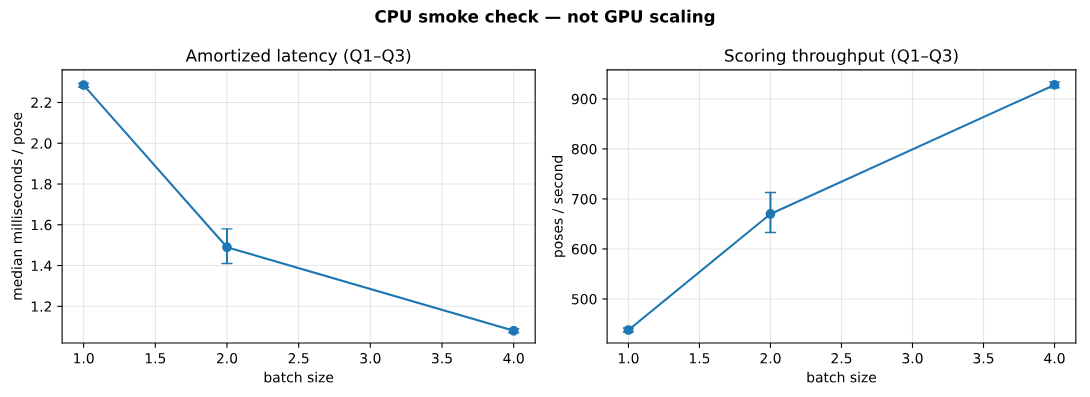  I want to click on y-tick-label: 1.8, so click(41, 184).